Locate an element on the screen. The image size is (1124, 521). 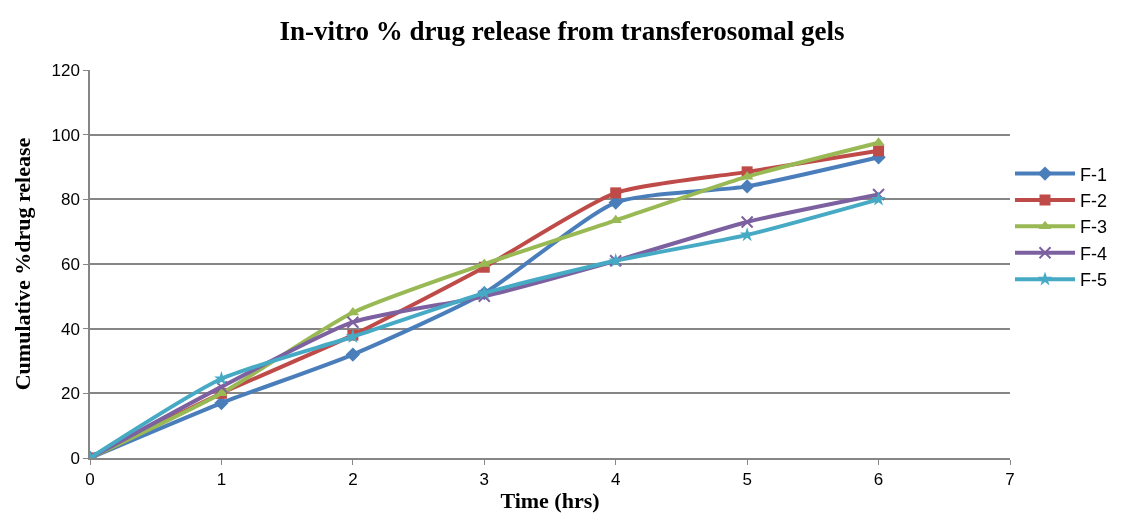
x-axis-title: Time (hrs) is located at coordinates (550, 500).